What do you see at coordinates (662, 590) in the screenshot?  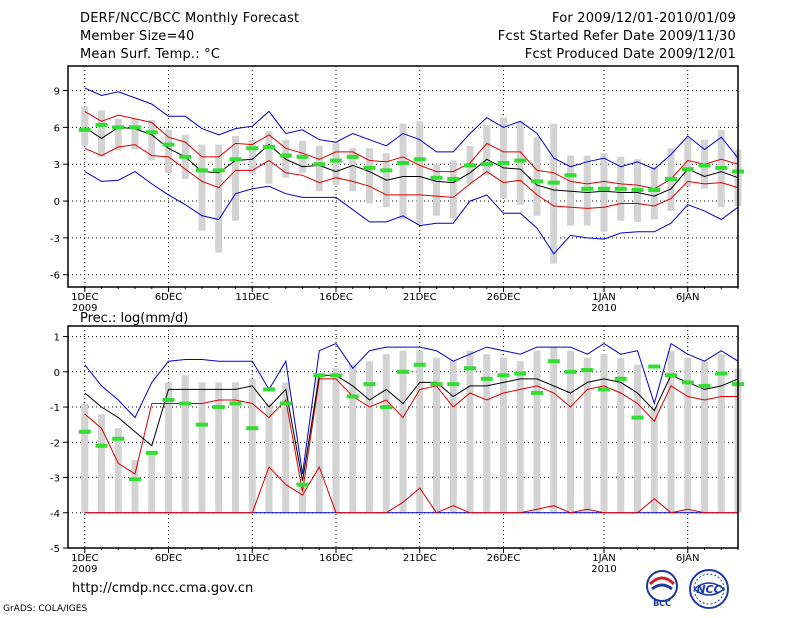 I see `bcc-logo: BCC` at bounding box center [662, 590].